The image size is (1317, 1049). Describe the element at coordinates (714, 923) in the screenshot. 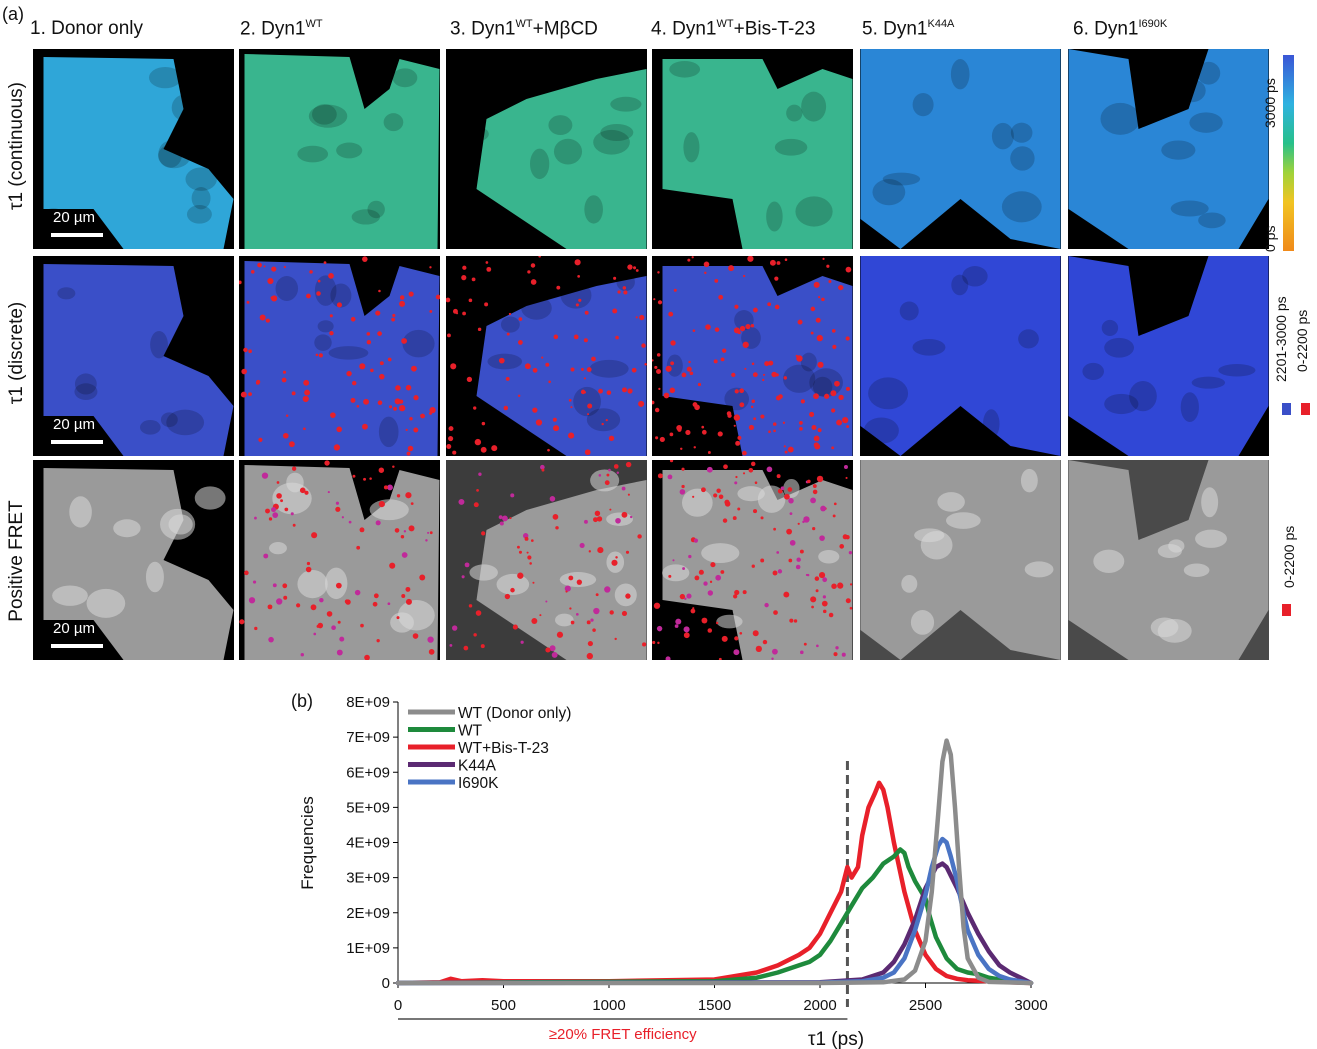

I see `series-line-k44a` at that location.